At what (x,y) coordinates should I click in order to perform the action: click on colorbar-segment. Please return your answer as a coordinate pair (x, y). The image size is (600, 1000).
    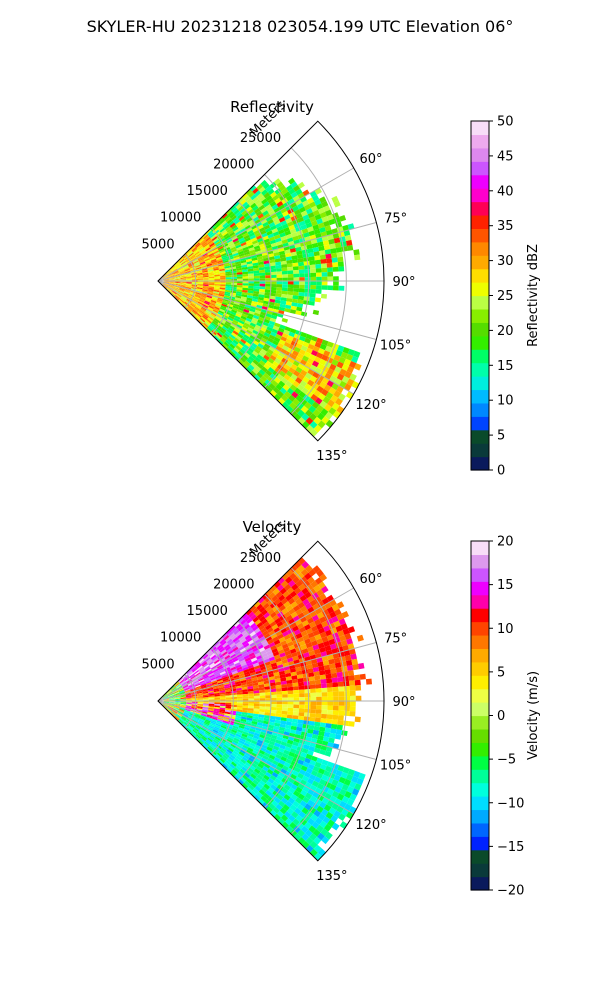
    Looking at the image, I should click on (480, 262).